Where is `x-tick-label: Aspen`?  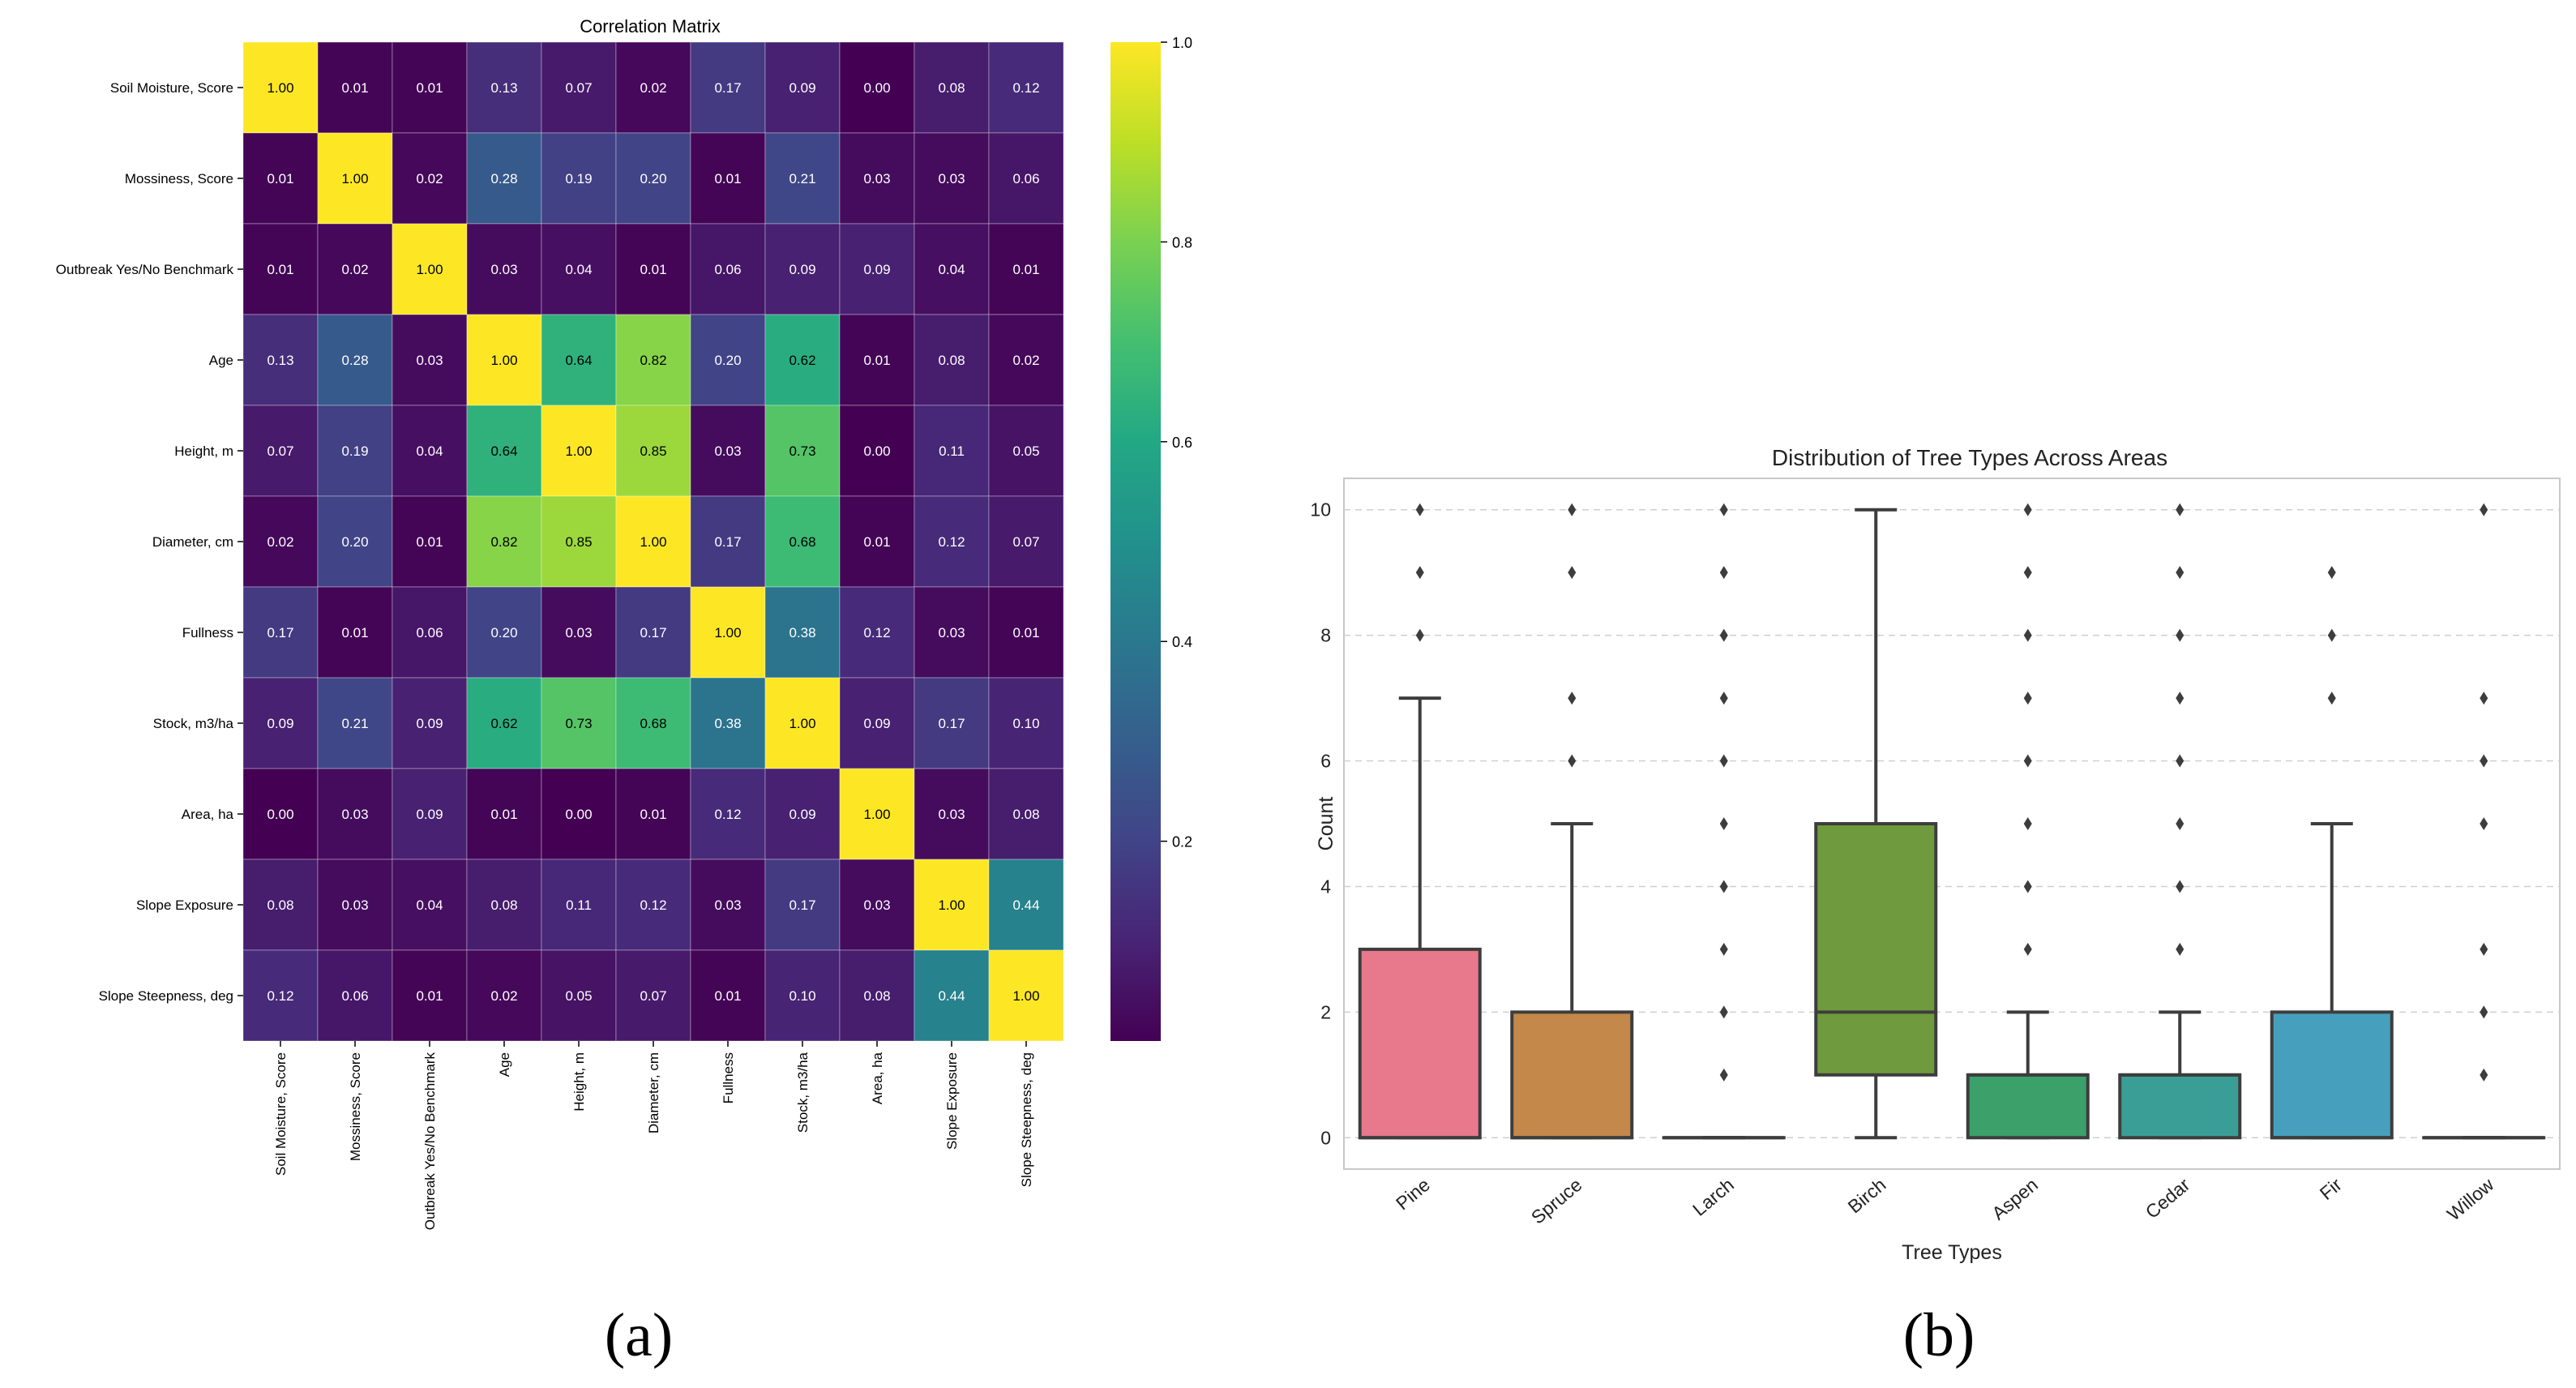 x-tick-label: Aspen is located at coordinates (2015, 1199).